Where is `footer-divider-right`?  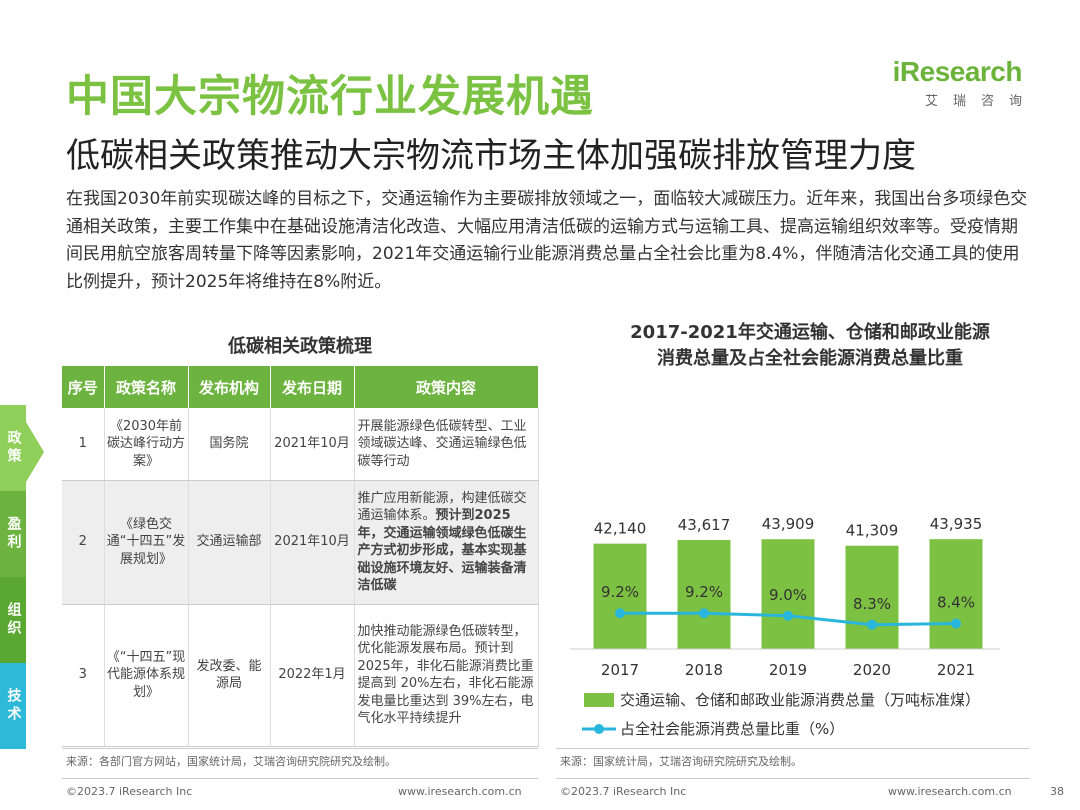 footer-divider-right is located at coordinates (793, 778).